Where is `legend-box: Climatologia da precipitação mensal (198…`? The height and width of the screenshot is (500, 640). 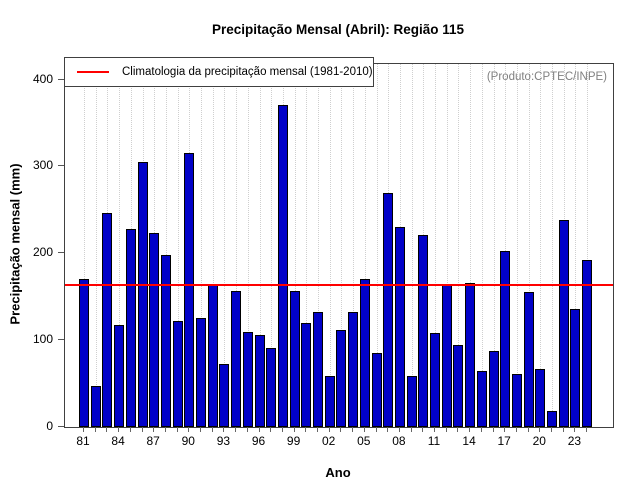 legend-box: Climatologia da precipitação mensal (198… is located at coordinates (219, 72).